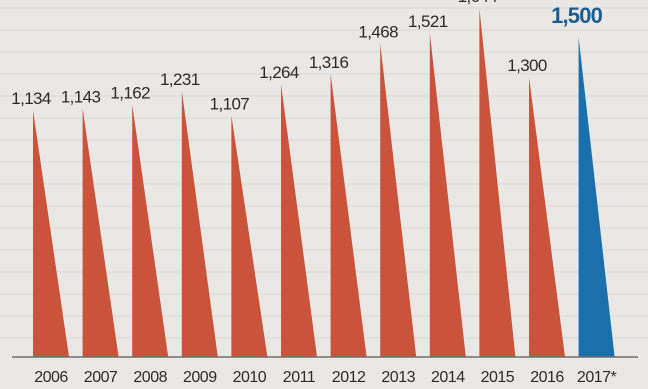 The width and height of the screenshot is (648, 389). Describe the element at coordinates (130, 93) in the screenshot. I see `value-label-2008: 1,162` at that location.